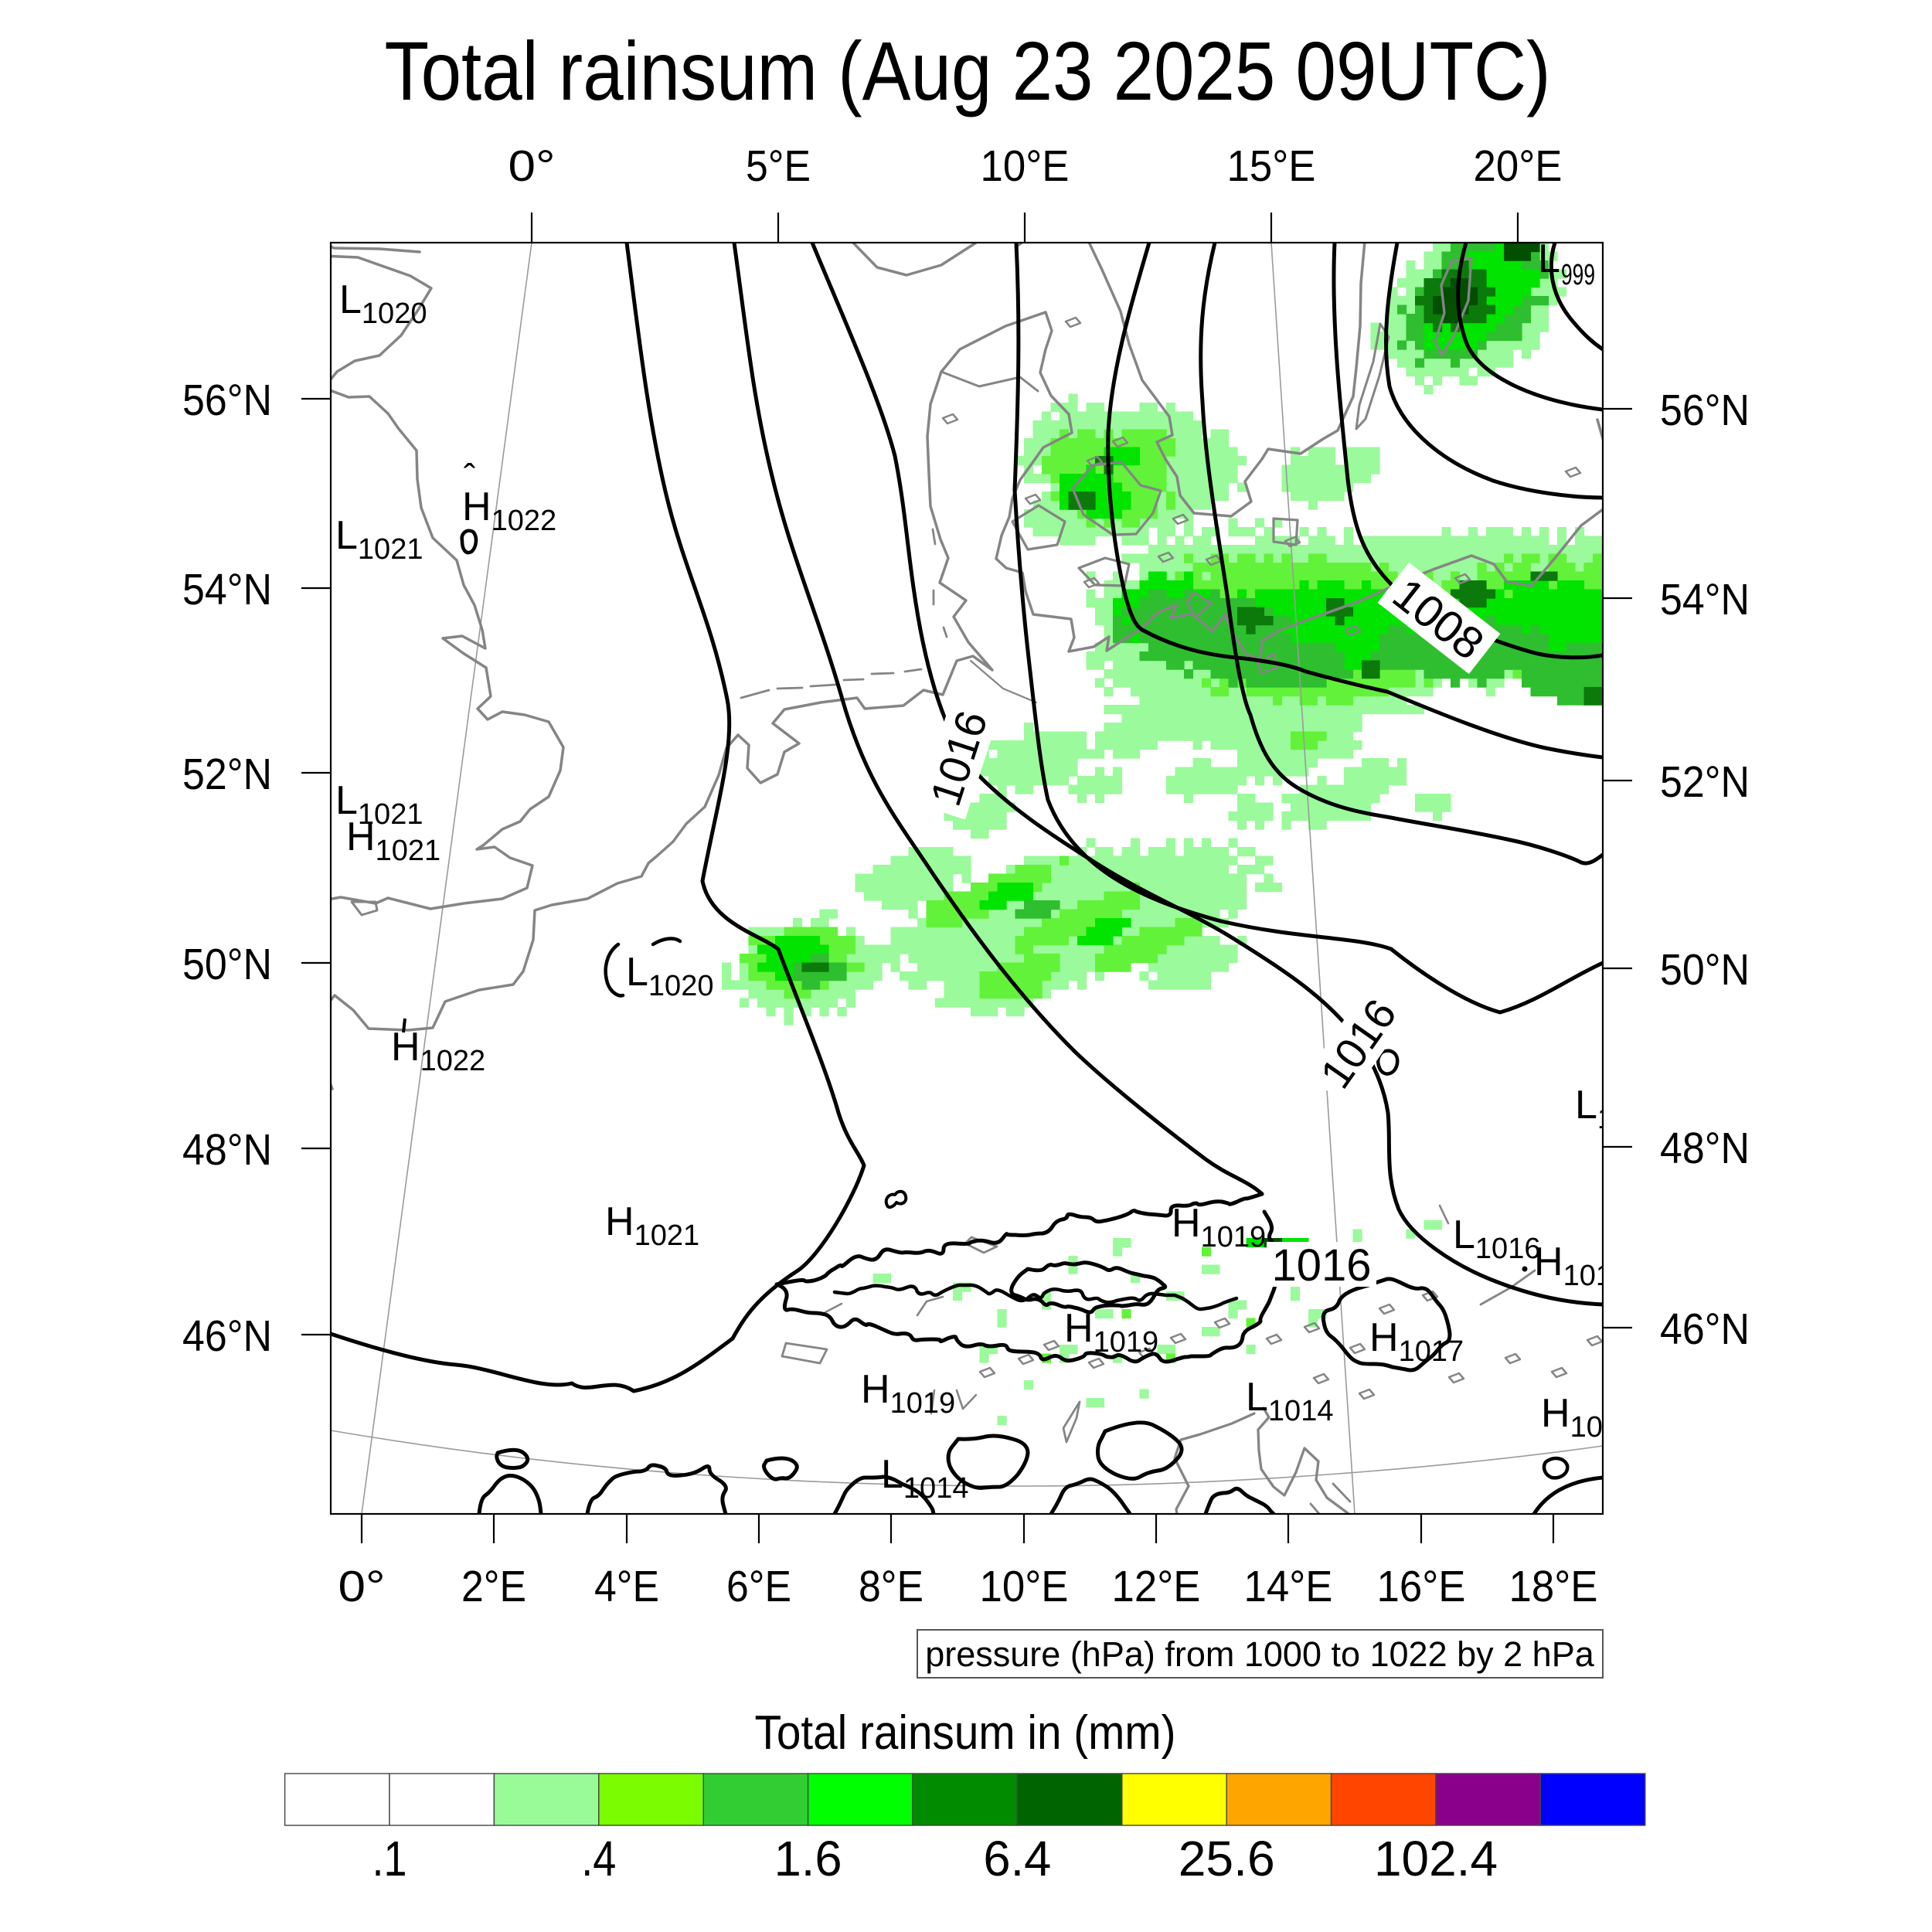 The image size is (1932, 1932). What do you see at coordinates (968, 70) in the screenshot?
I see `svg-text:Total rainsum (Aug 23 2025 09U: Total rainsum (Aug 23 2025 09UTC)` at bounding box center [968, 70].